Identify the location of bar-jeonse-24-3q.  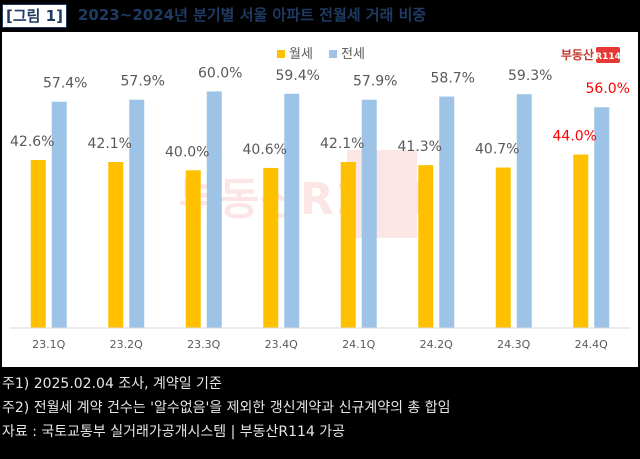
(524, 211).